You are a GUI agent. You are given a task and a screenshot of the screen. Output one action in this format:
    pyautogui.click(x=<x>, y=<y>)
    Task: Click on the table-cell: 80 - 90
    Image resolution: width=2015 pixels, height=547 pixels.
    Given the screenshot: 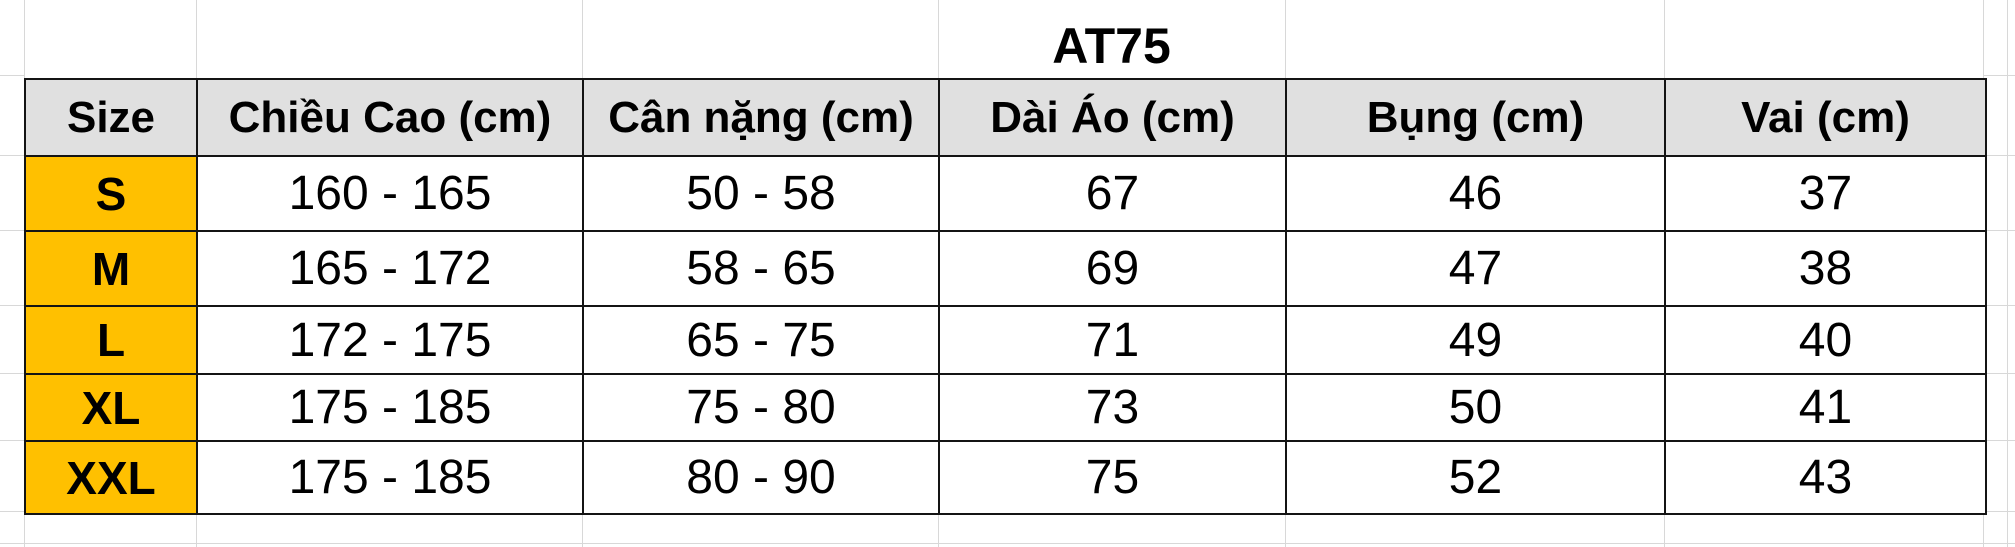 What is the action you would take?
    pyautogui.click(x=762, y=477)
    